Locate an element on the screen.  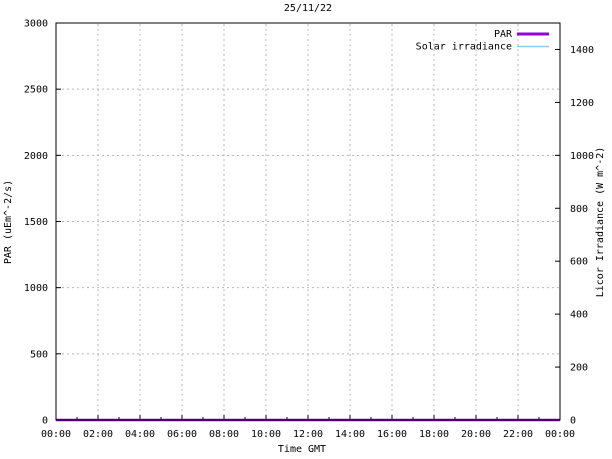
x-tick-label: 08:00 is located at coordinates (224, 434).